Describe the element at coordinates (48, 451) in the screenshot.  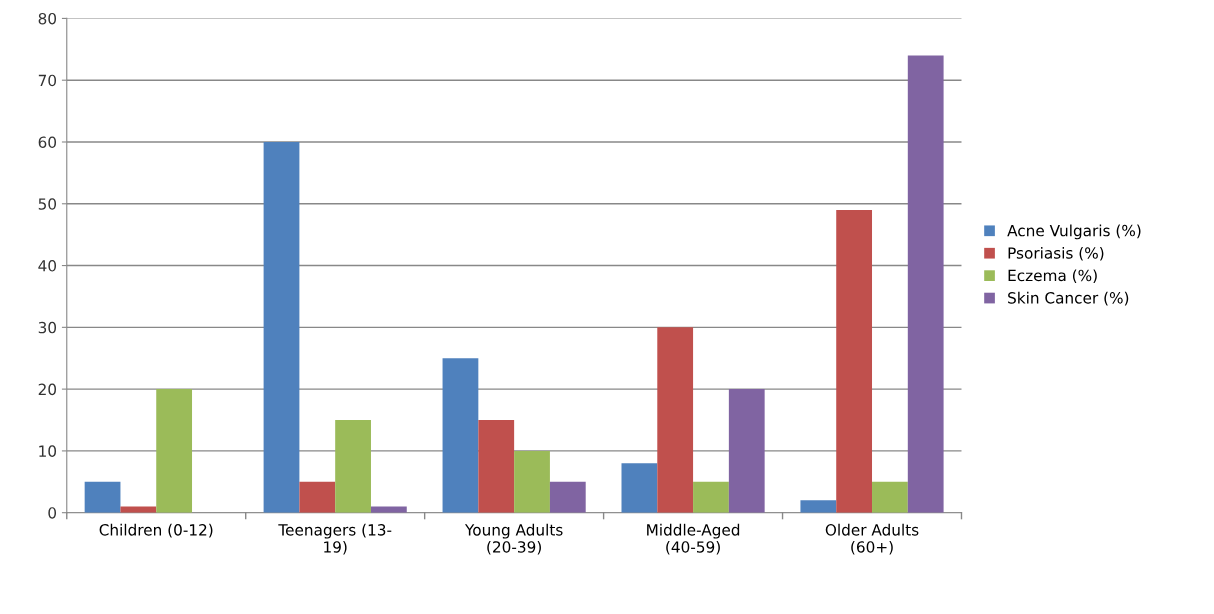
I see `y-tick-label: 10` at that location.